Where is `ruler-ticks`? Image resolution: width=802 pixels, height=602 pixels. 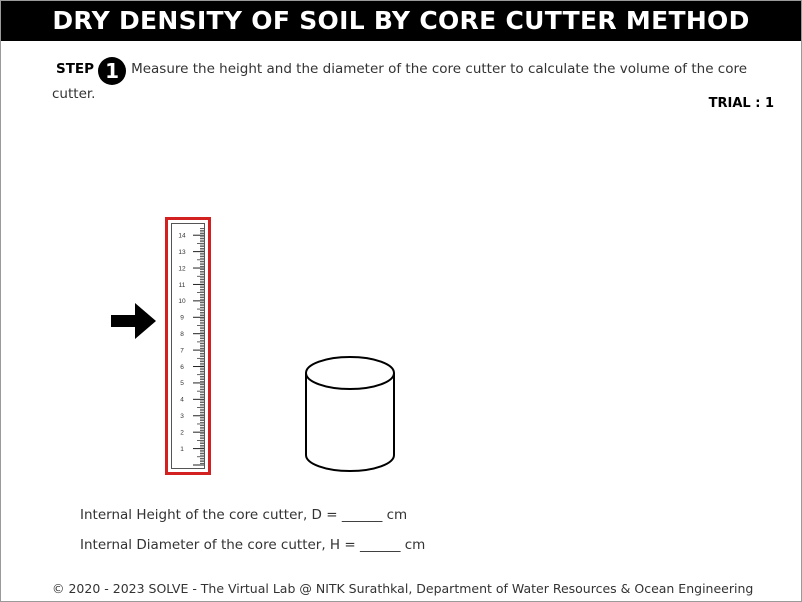
ruler-ticks is located at coordinates (198, 347).